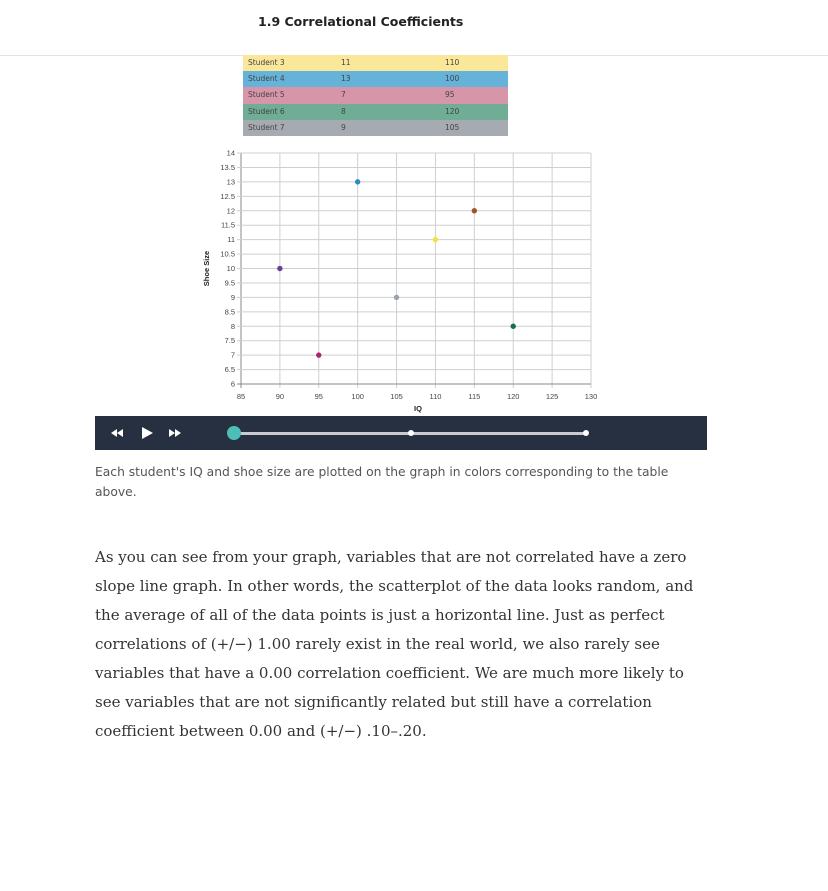 Image resolution: width=828 pixels, height=891 pixels. Describe the element at coordinates (266, 62) in the screenshot. I see `table-cell-name: Student 3` at that location.